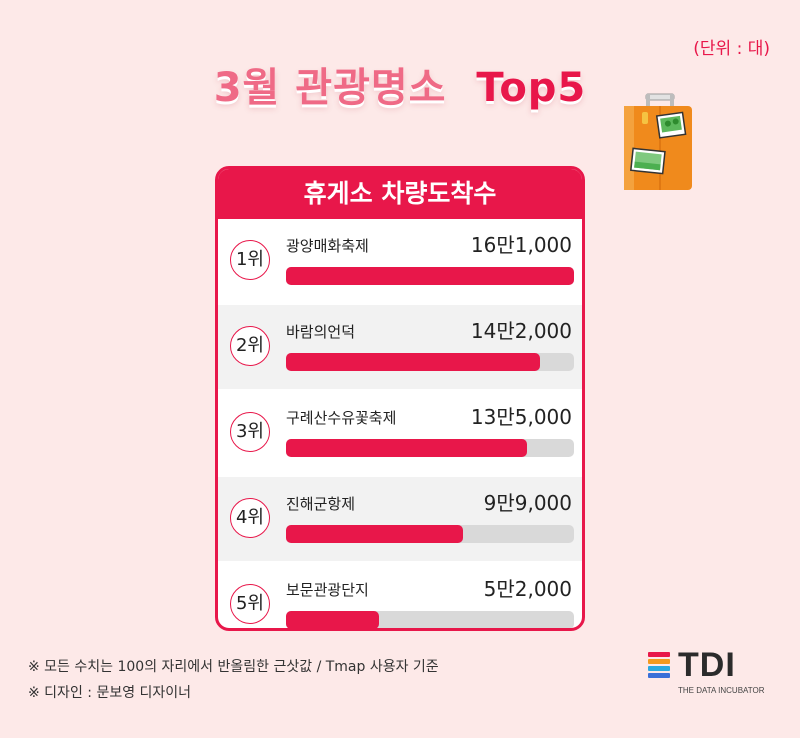 This screenshot has width=800, height=738. I want to click on title-accent: Top5, so click(531, 88).